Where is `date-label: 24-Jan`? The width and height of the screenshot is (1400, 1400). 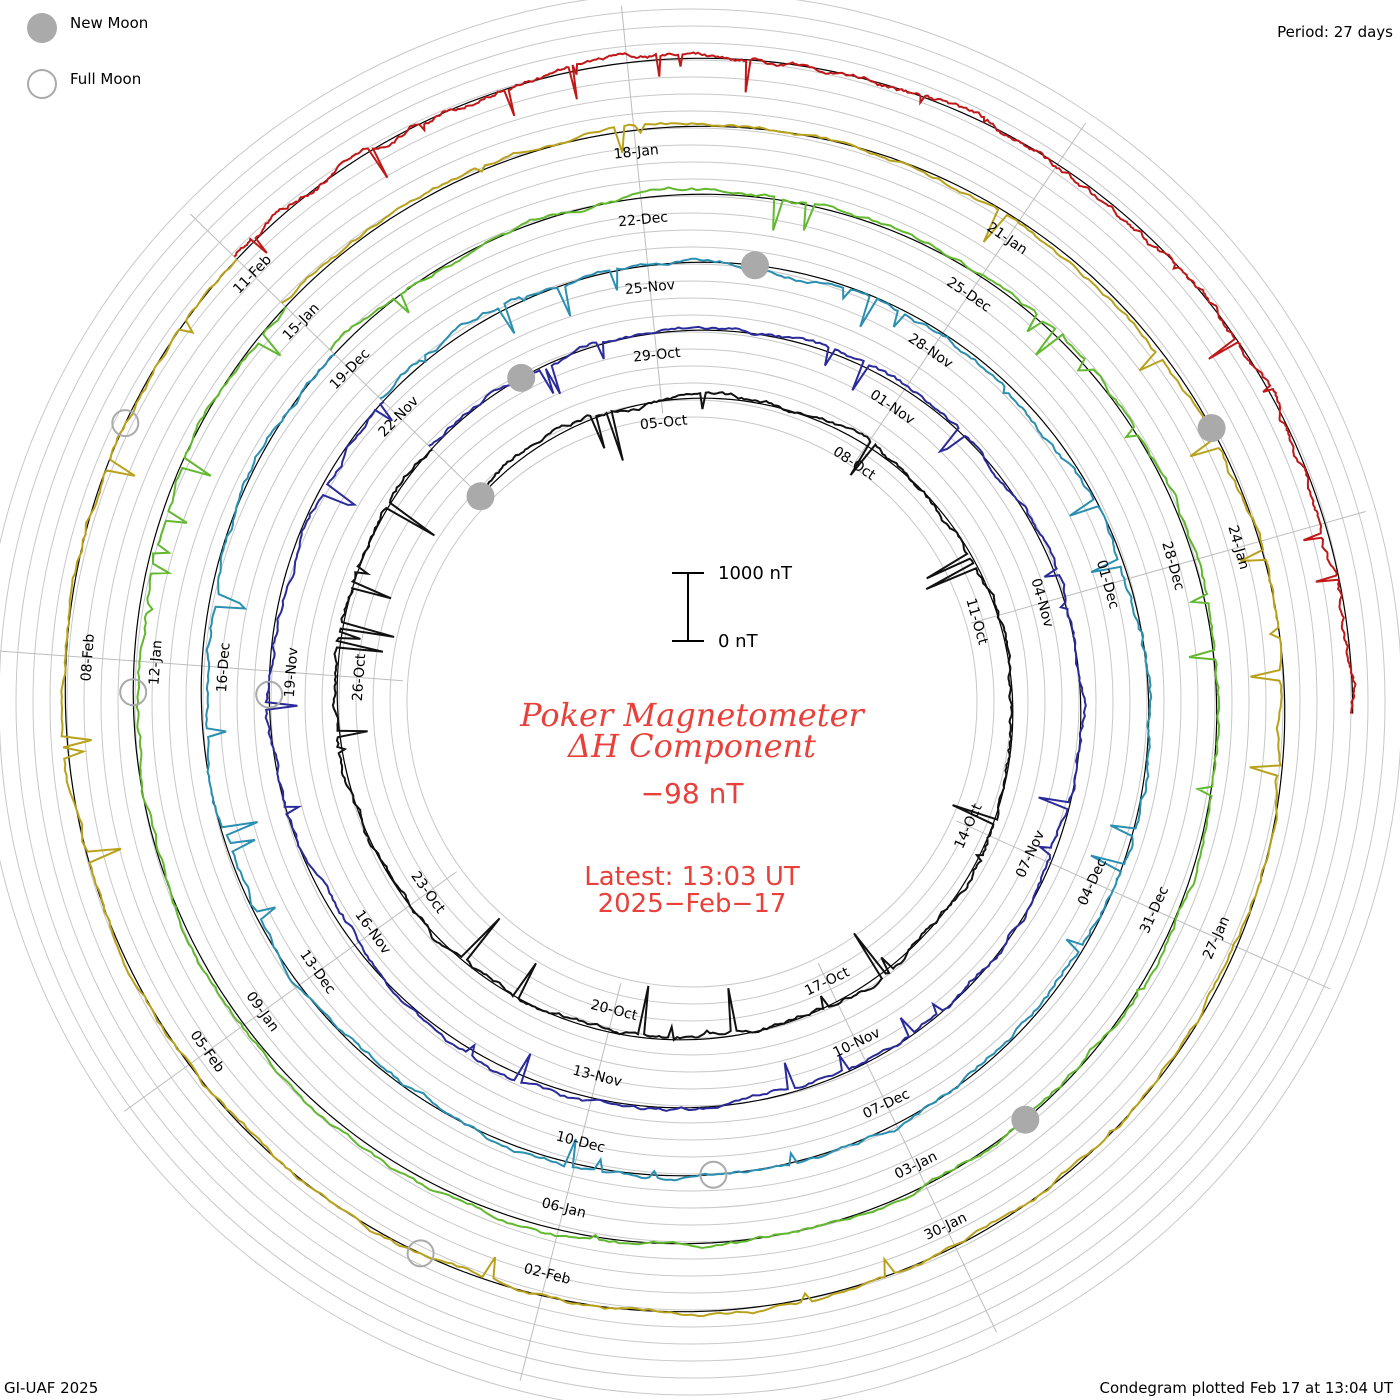
date-label: 24-Jan is located at coordinates (1238, 548).